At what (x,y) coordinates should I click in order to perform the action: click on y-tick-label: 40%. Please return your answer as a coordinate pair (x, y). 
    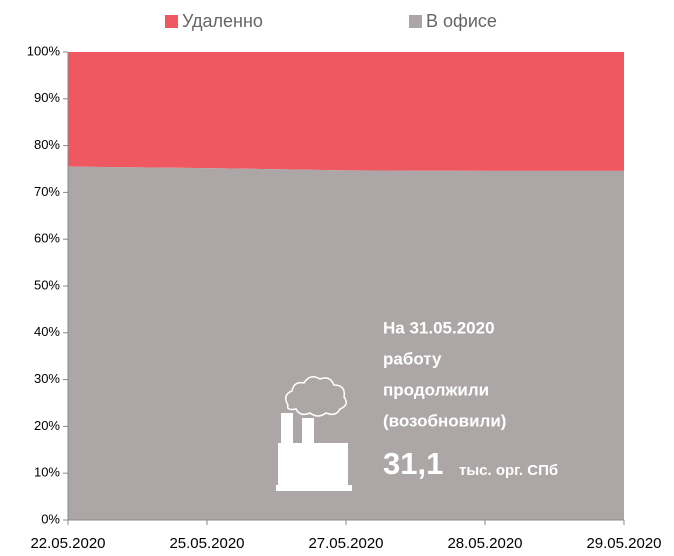
    Looking at the image, I should click on (47, 331).